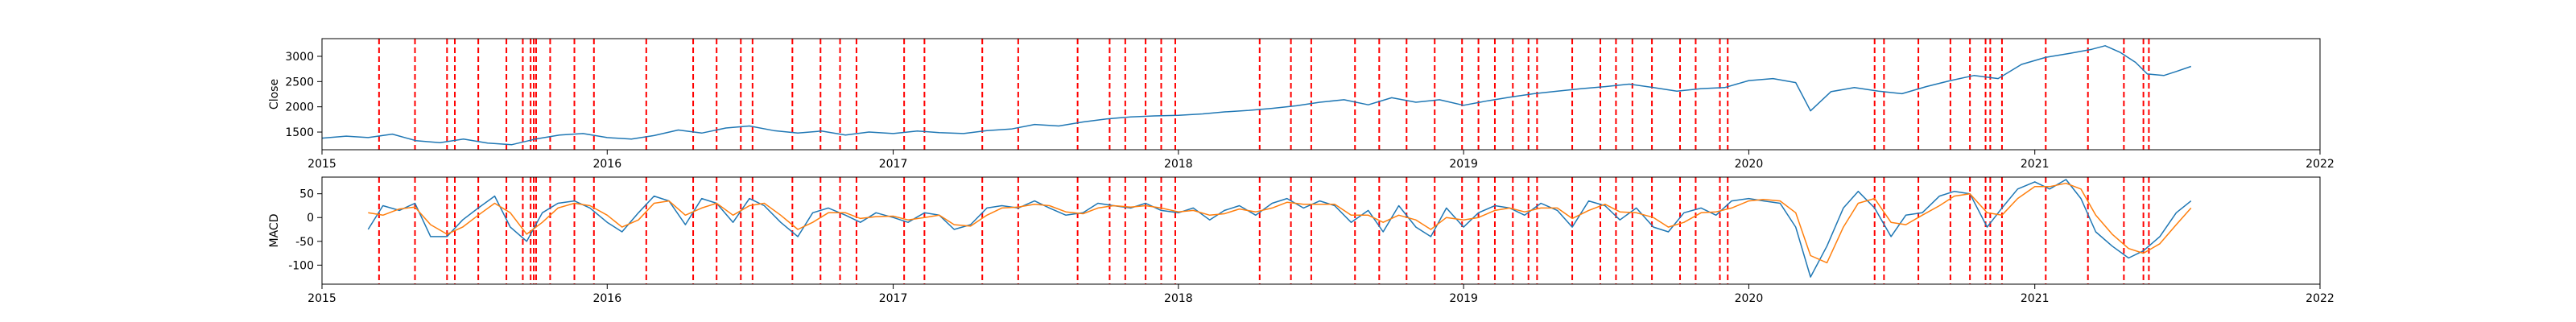 This screenshot has height=322, width=2576. Describe the element at coordinates (299, 107) in the screenshot. I see `y-tick-label: 2000` at that location.